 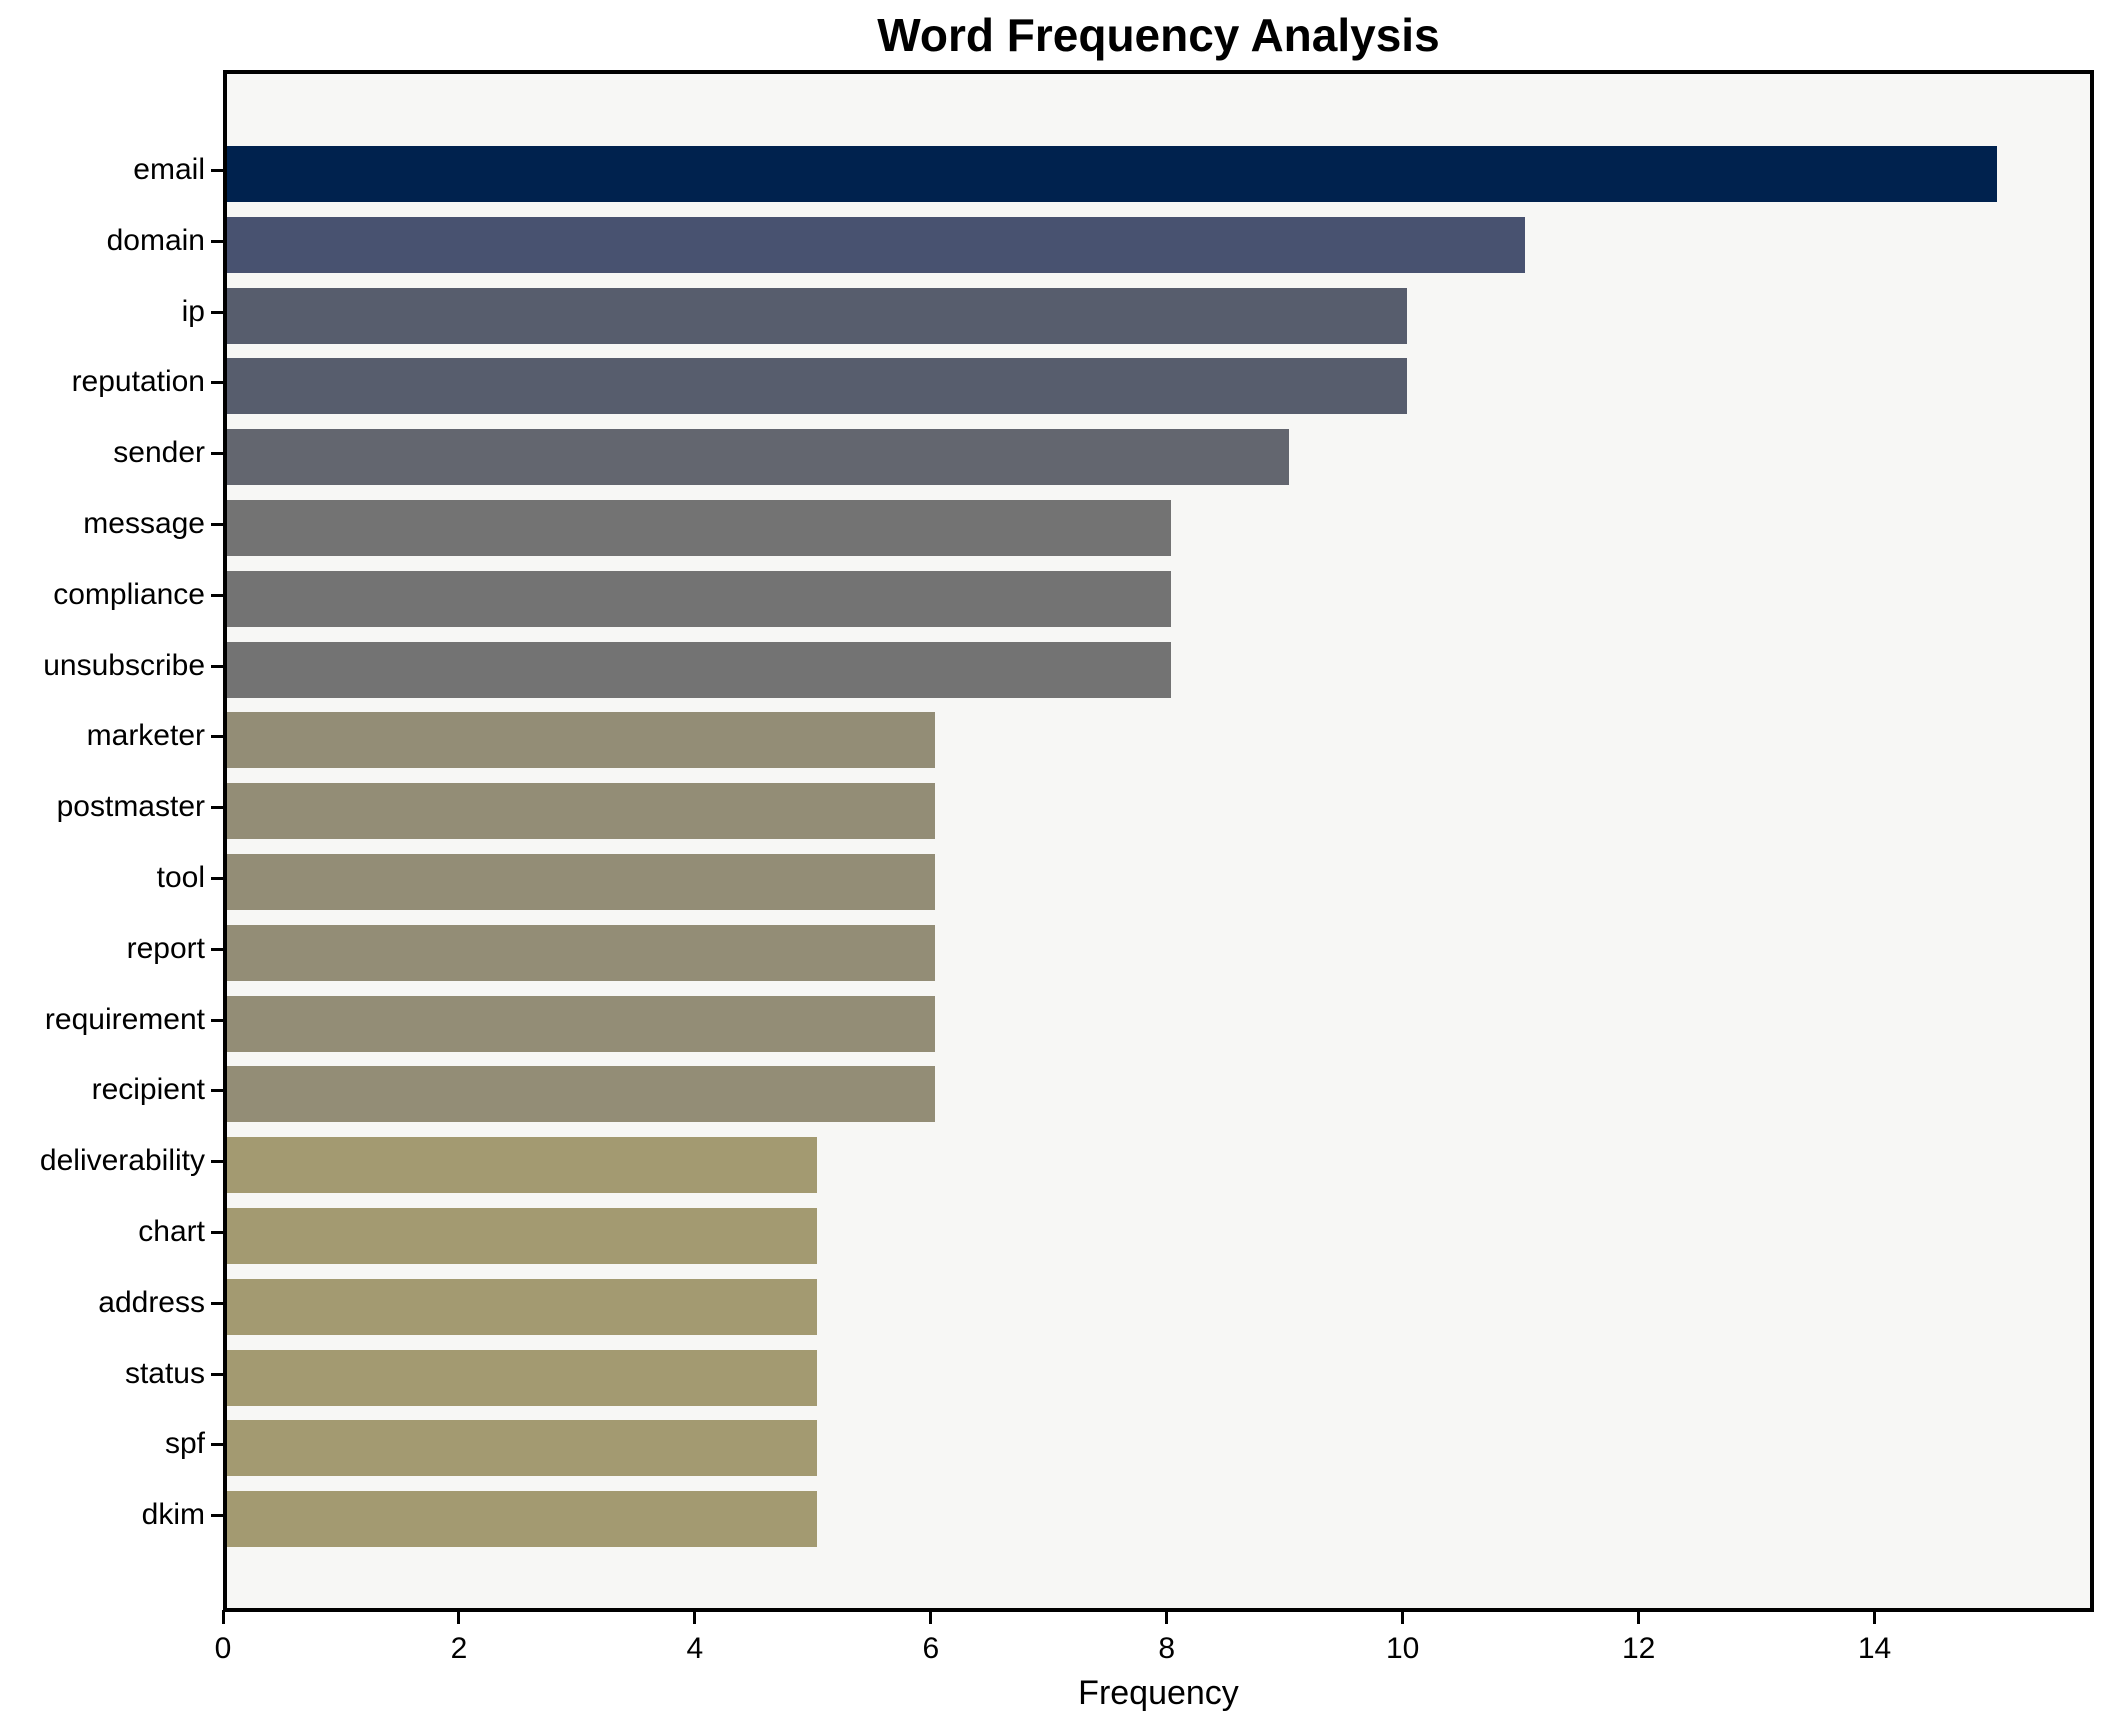 I want to click on ytick-label-marketer: marketer, so click(x=145, y=736).